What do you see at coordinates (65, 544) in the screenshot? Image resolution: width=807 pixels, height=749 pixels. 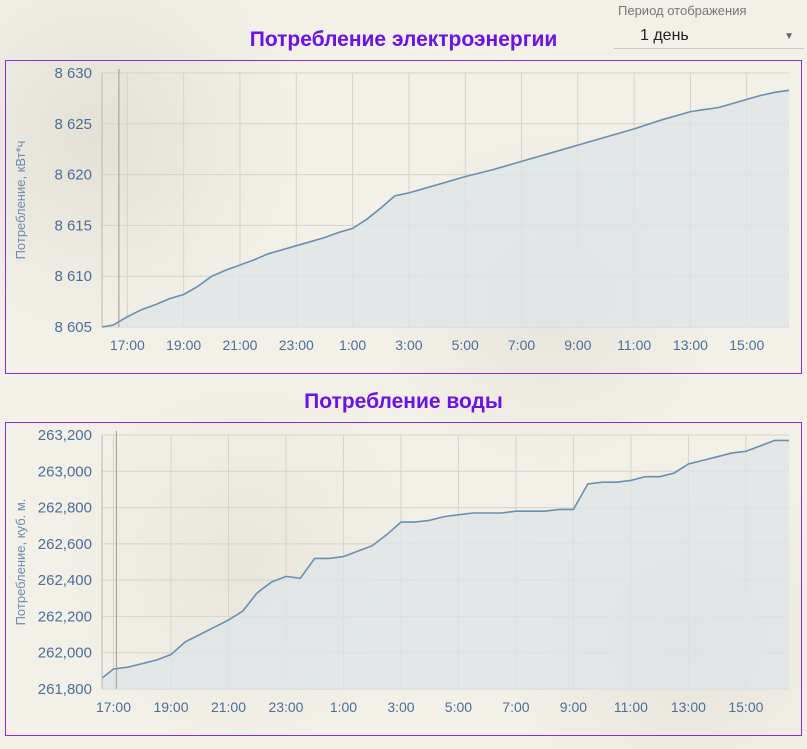 I see `y-tick-label: 262,600` at bounding box center [65, 544].